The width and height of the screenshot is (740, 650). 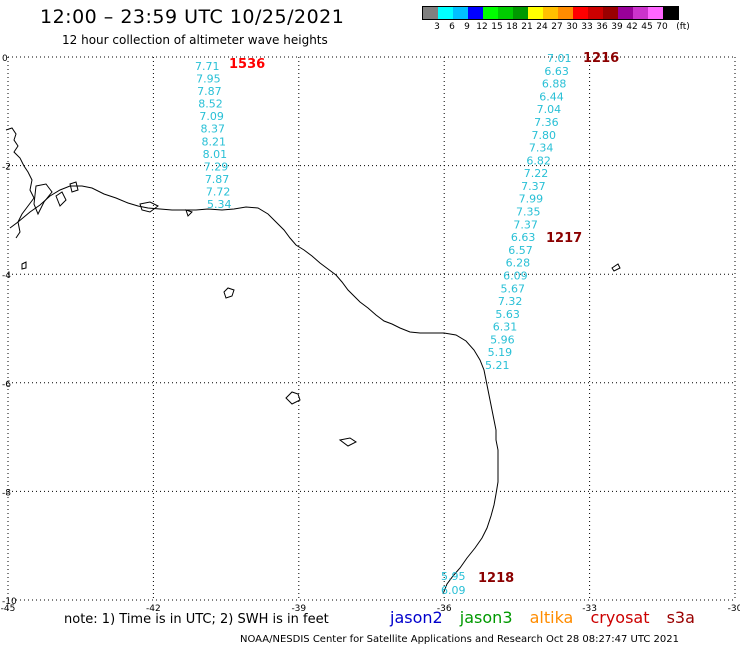 What do you see at coordinates (416, 617) in the screenshot?
I see `legend-jason2: jason2` at bounding box center [416, 617].